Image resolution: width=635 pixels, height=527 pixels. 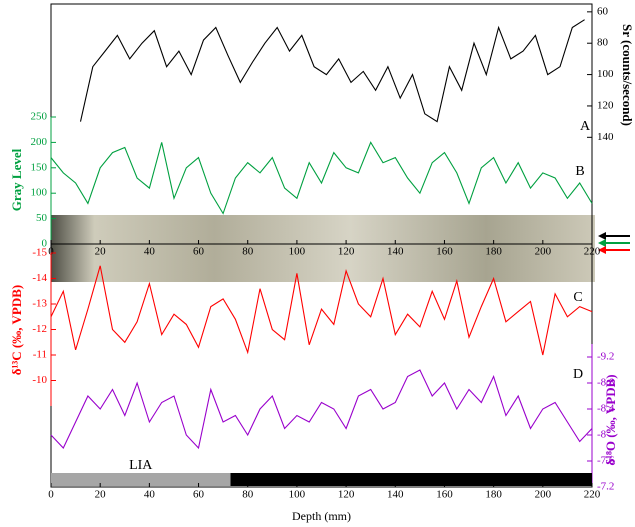 What do you see at coordinates (606, 409) in the screenshot?
I see `y-tick-label: -8.4` at bounding box center [606, 409].